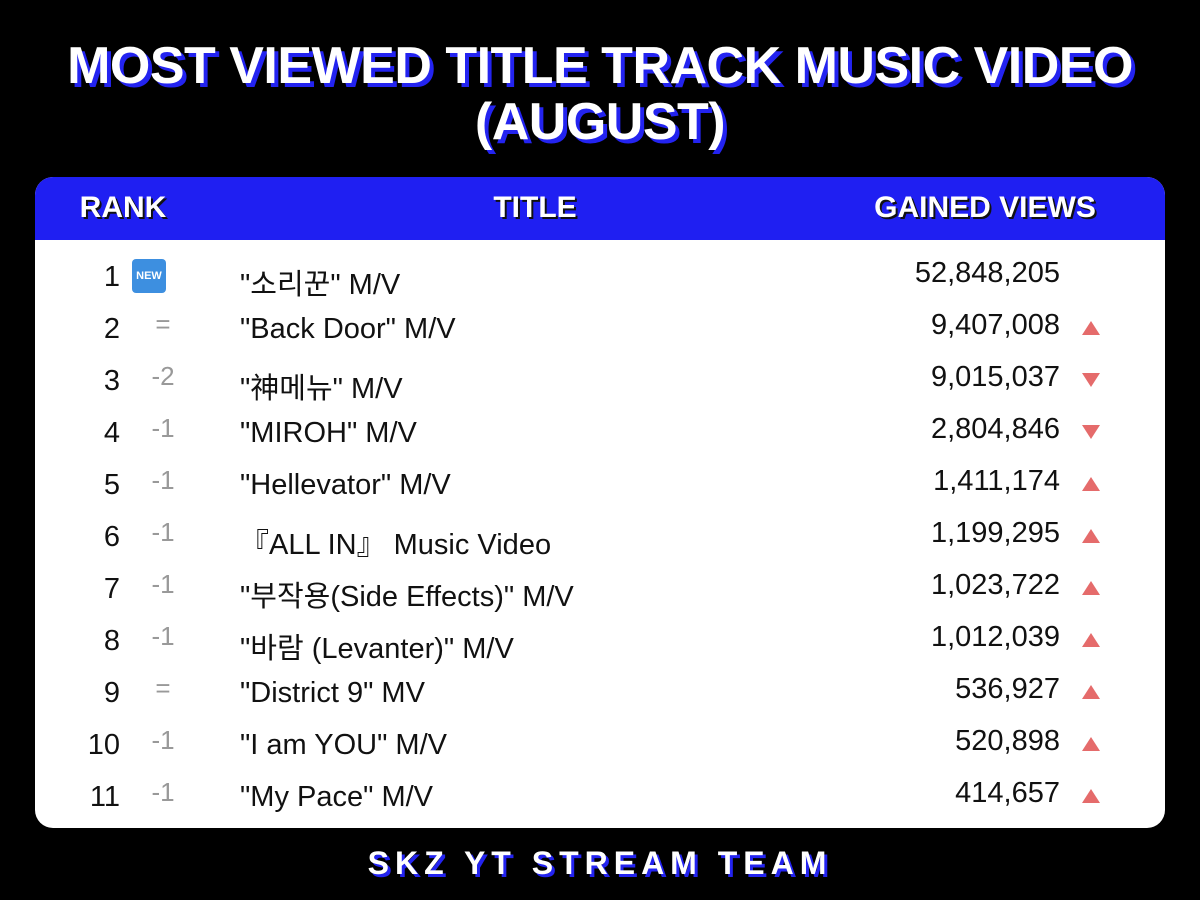 Image resolution: width=1200 pixels, height=900 pixels. I want to click on column-header: TITLE, so click(535, 207).